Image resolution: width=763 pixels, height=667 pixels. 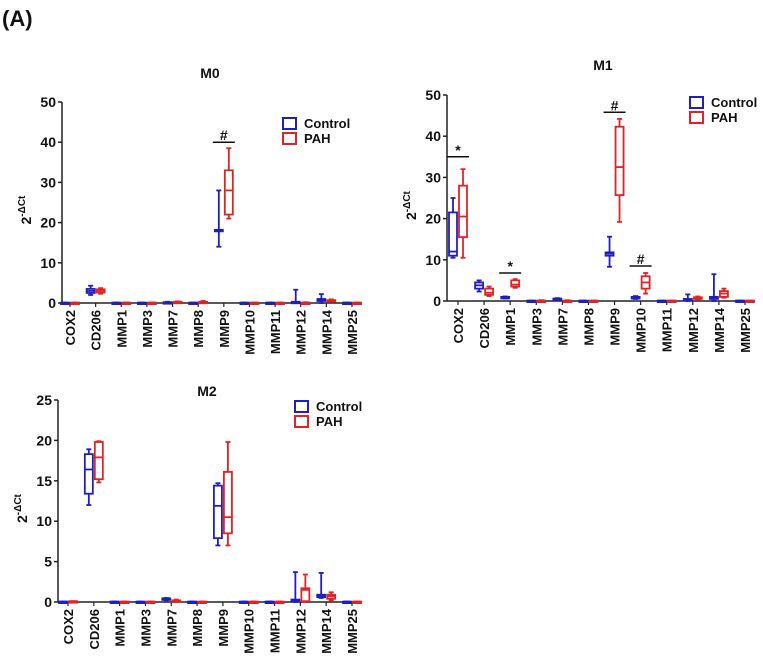 What do you see at coordinates (301, 332) in the screenshot?
I see `x-tick-label: MMP12` at bounding box center [301, 332].